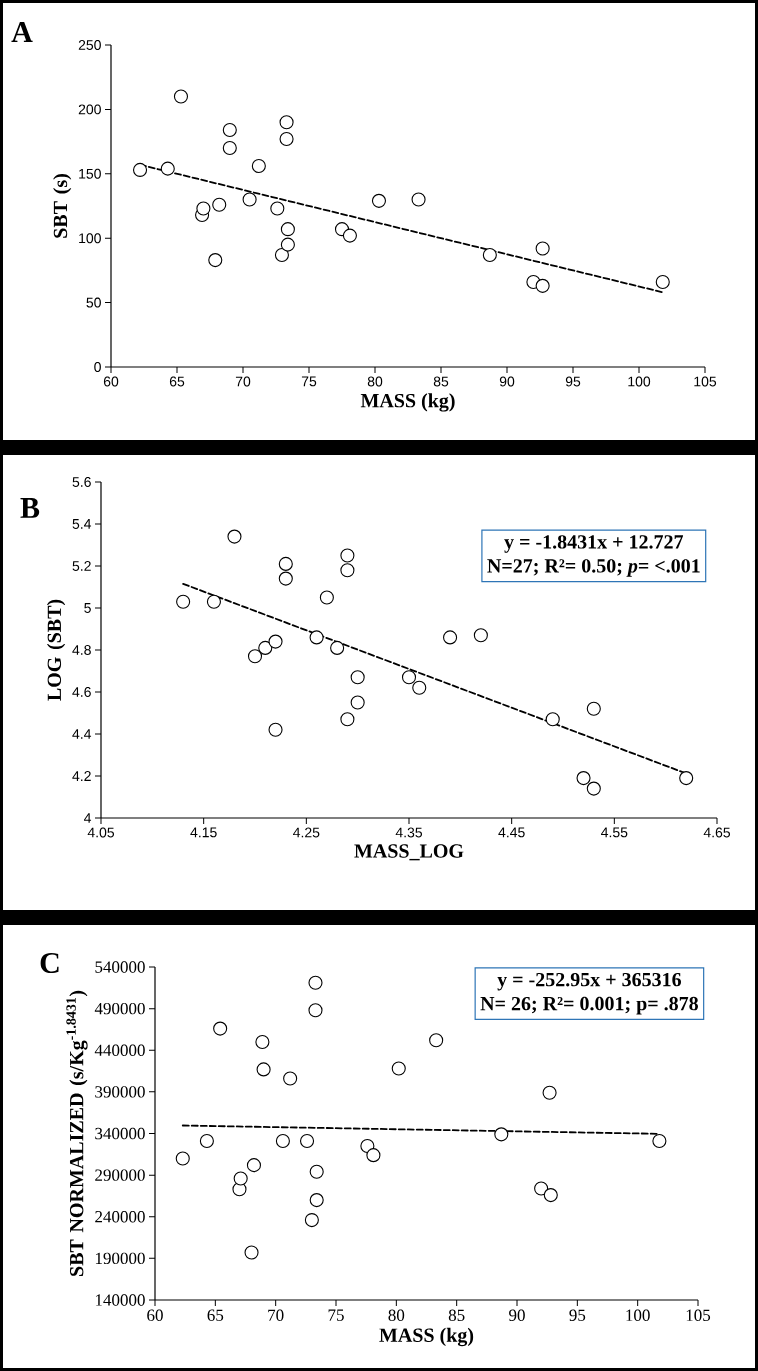 This screenshot has width=758, height=1371. Describe the element at coordinates (155, 1315) in the screenshot. I see `x-tick-label: 60` at that location.